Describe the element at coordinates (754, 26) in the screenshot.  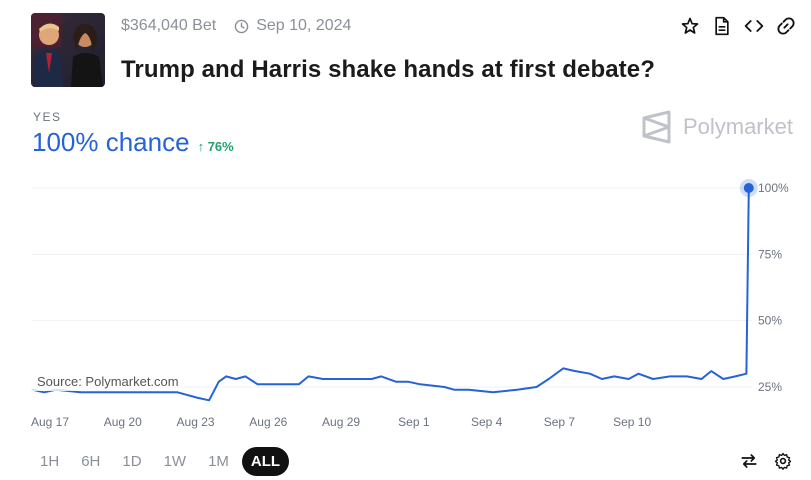
I see `code-icon` at that location.